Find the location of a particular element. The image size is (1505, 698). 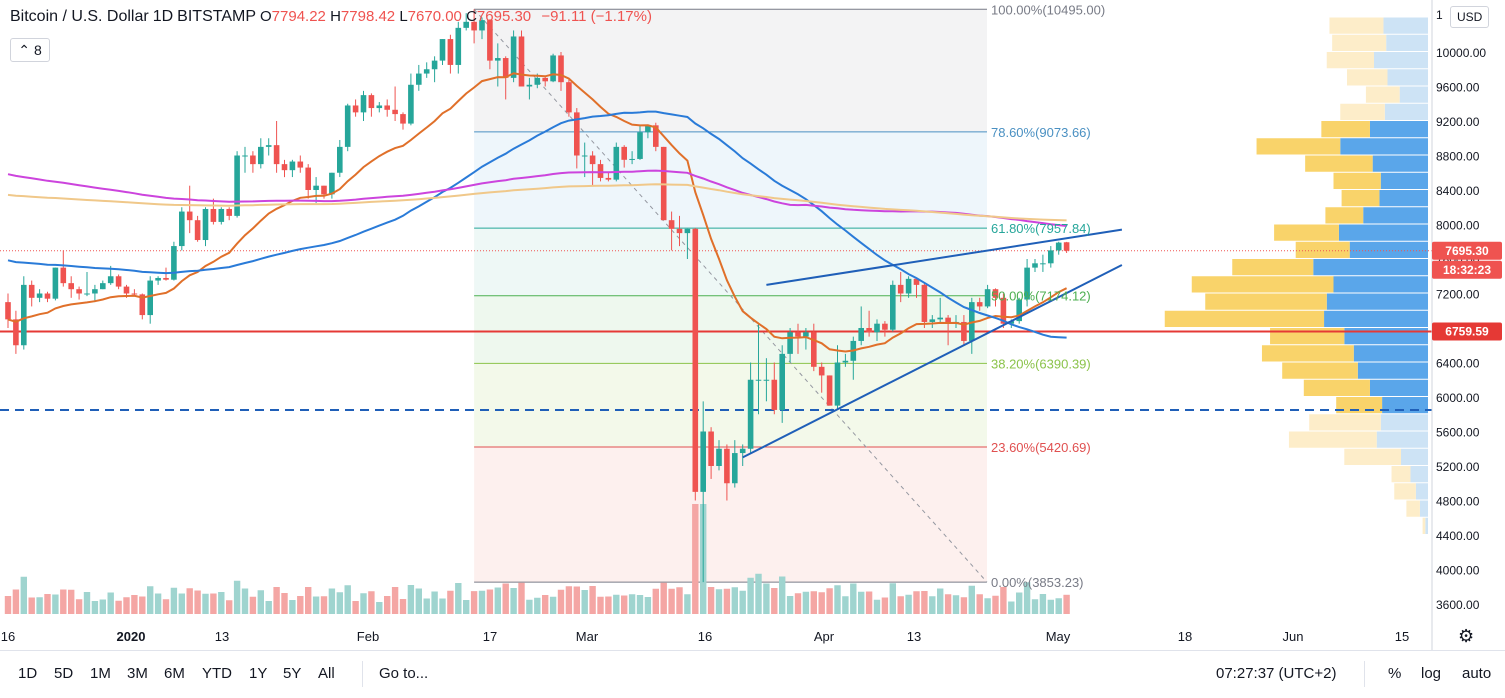

x-axis-tick-label: 13 is located at coordinates (914, 636).